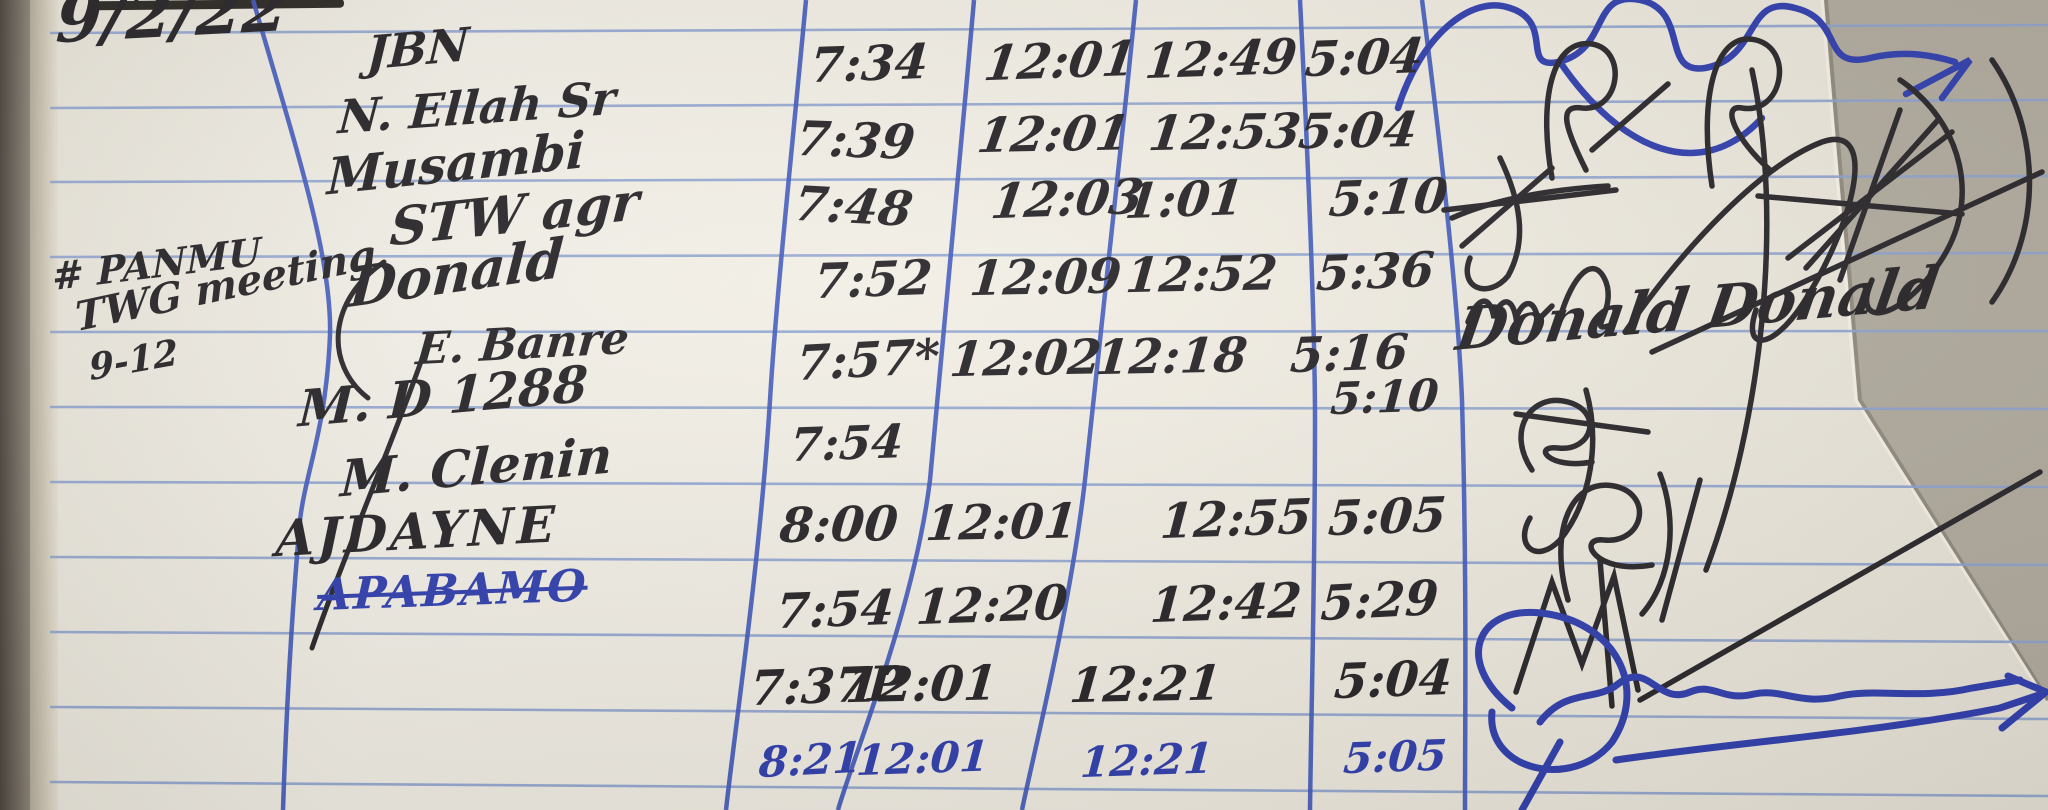 The width and height of the screenshot is (2048, 810). I want to click on signature-scribble-row-jbn, so click(1663, 304).